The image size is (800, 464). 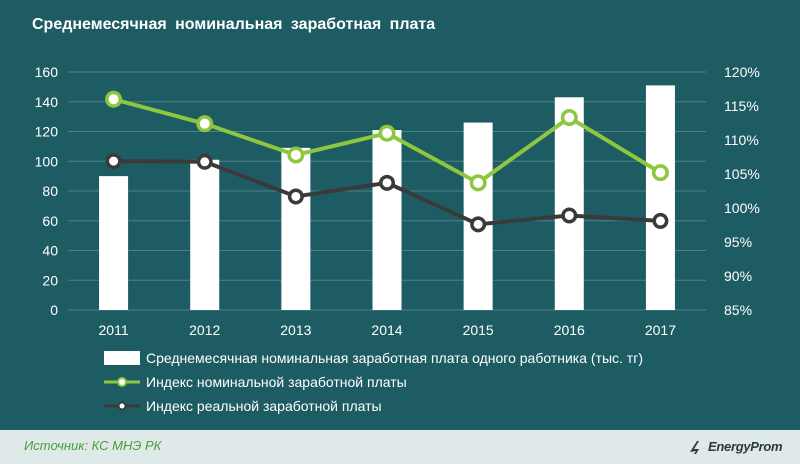 I want to click on legend-real-marker, so click(x=122, y=406).